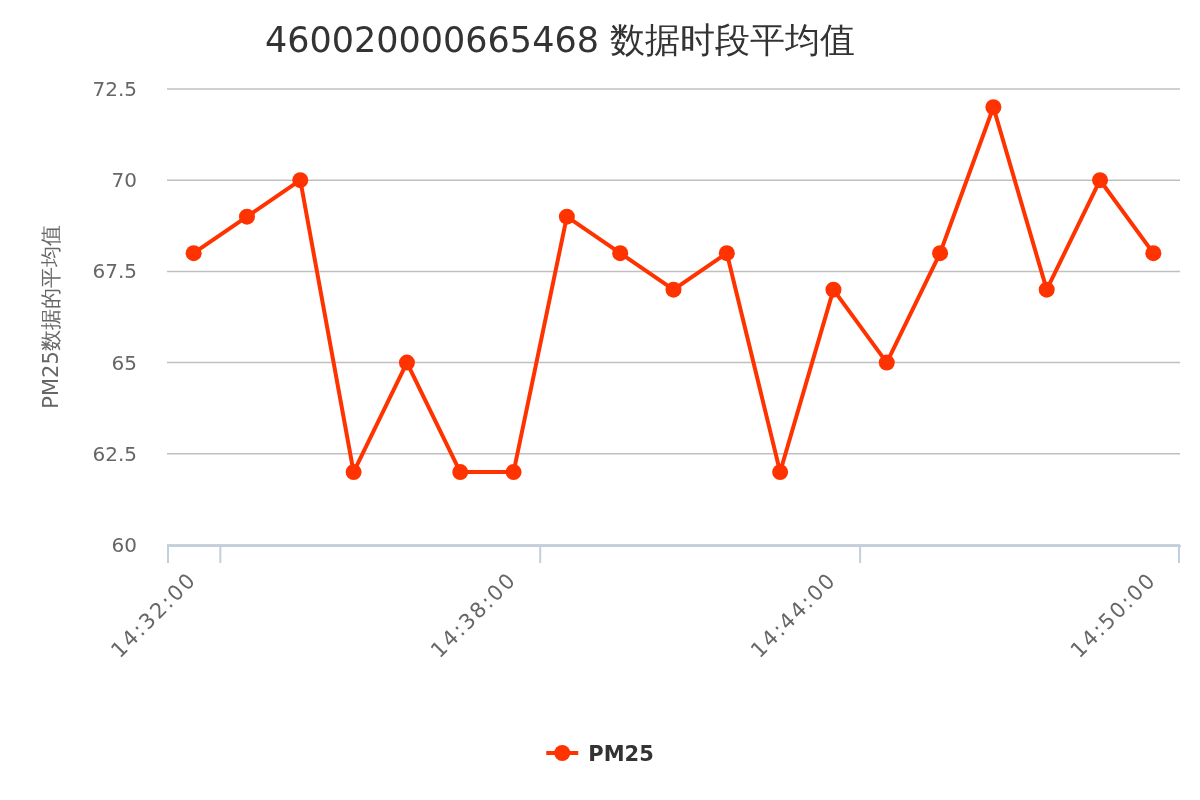 This screenshot has height=800, width=1200. I want to click on y-tick-label: 67.5, so click(114, 271).